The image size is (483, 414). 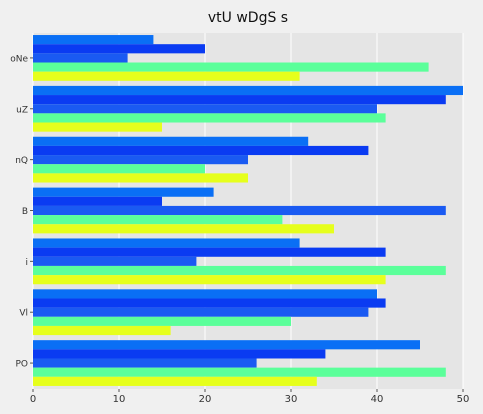 I want to click on x-tick-label: 20, so click(x=205, y=399).